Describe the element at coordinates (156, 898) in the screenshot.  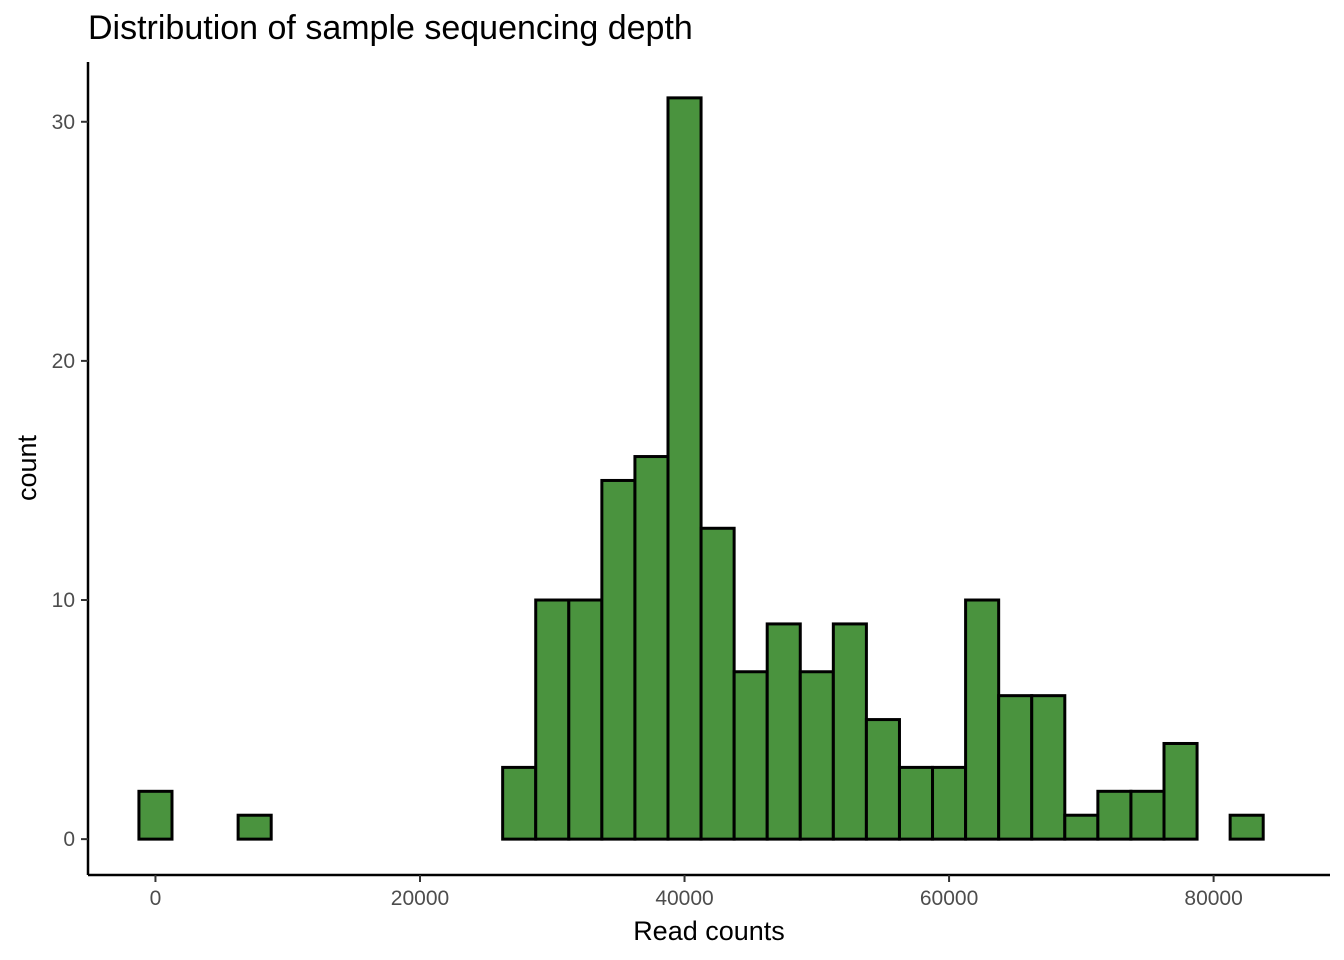
I see `x-tick-label: 0` at that location.